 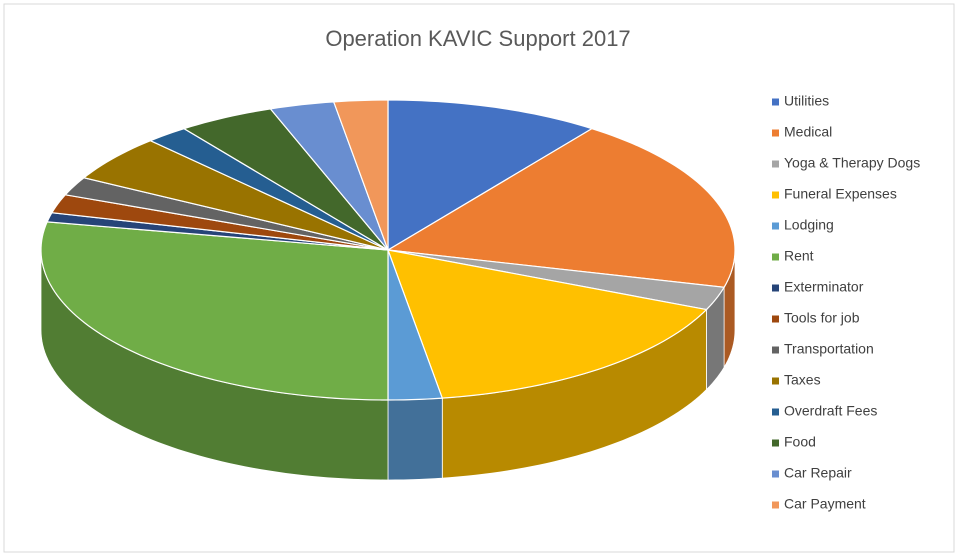 What do you see at coordinates (802, 380) in the screenshot?
I see `legend-label: Taxes` at bounding box center [802, 380].